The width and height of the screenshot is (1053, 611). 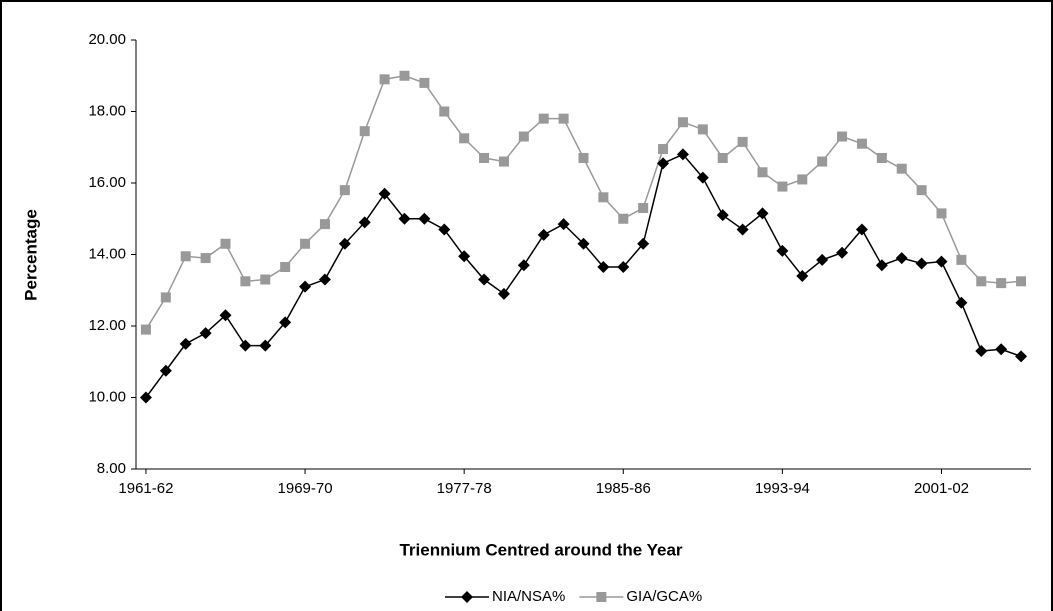 I want to click on x-tick-label: 1993-94, so click(x=782, y=488).